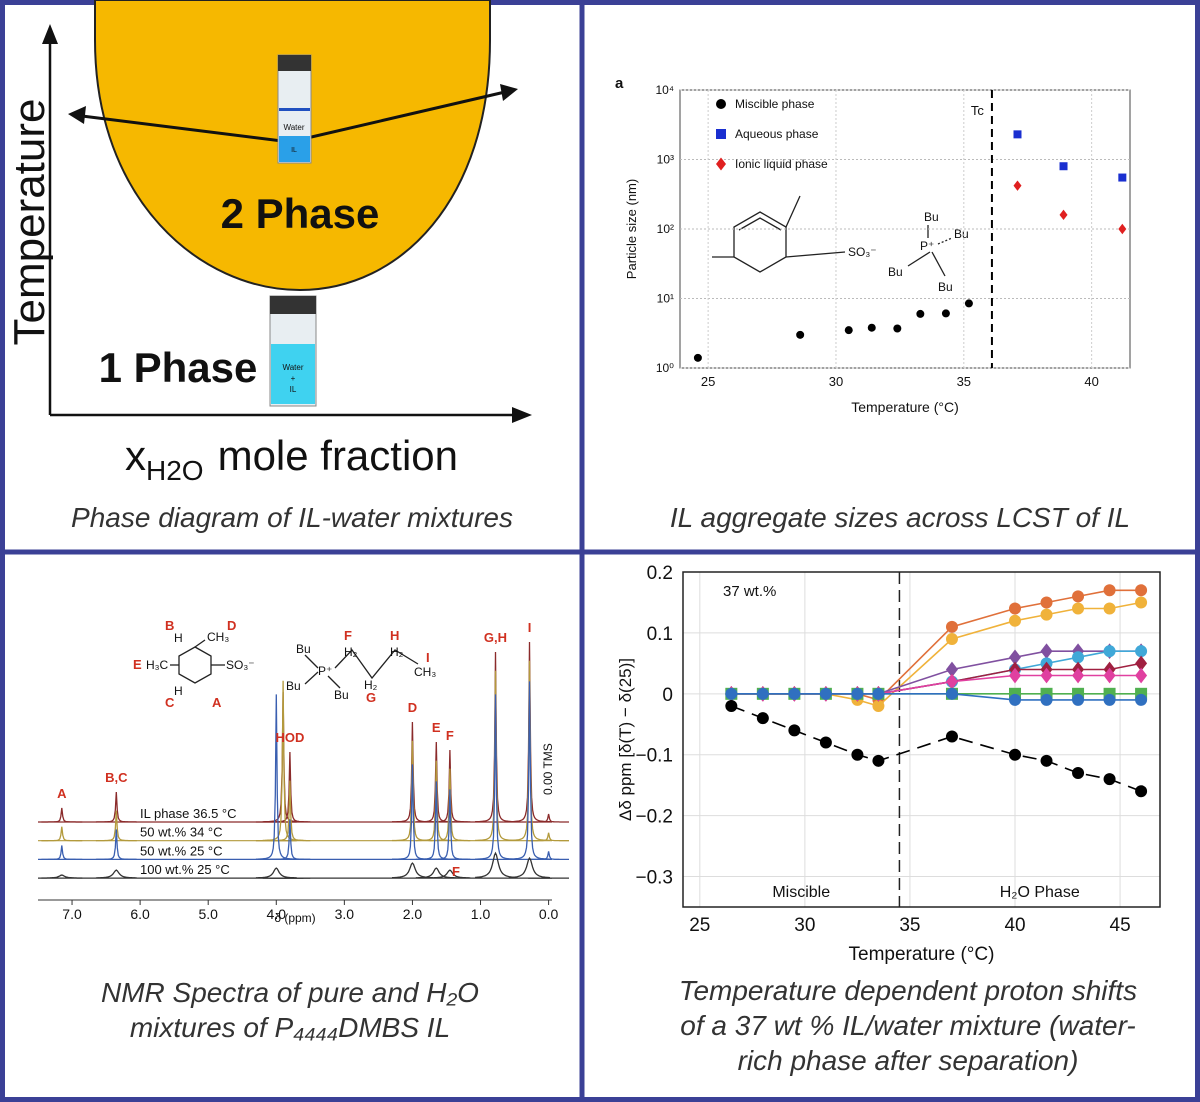 The image size is (1200, 1102). Describe the element at coordinates (549, 914) in the screenshot. I see `x-tick-label: 0.0` at that location.